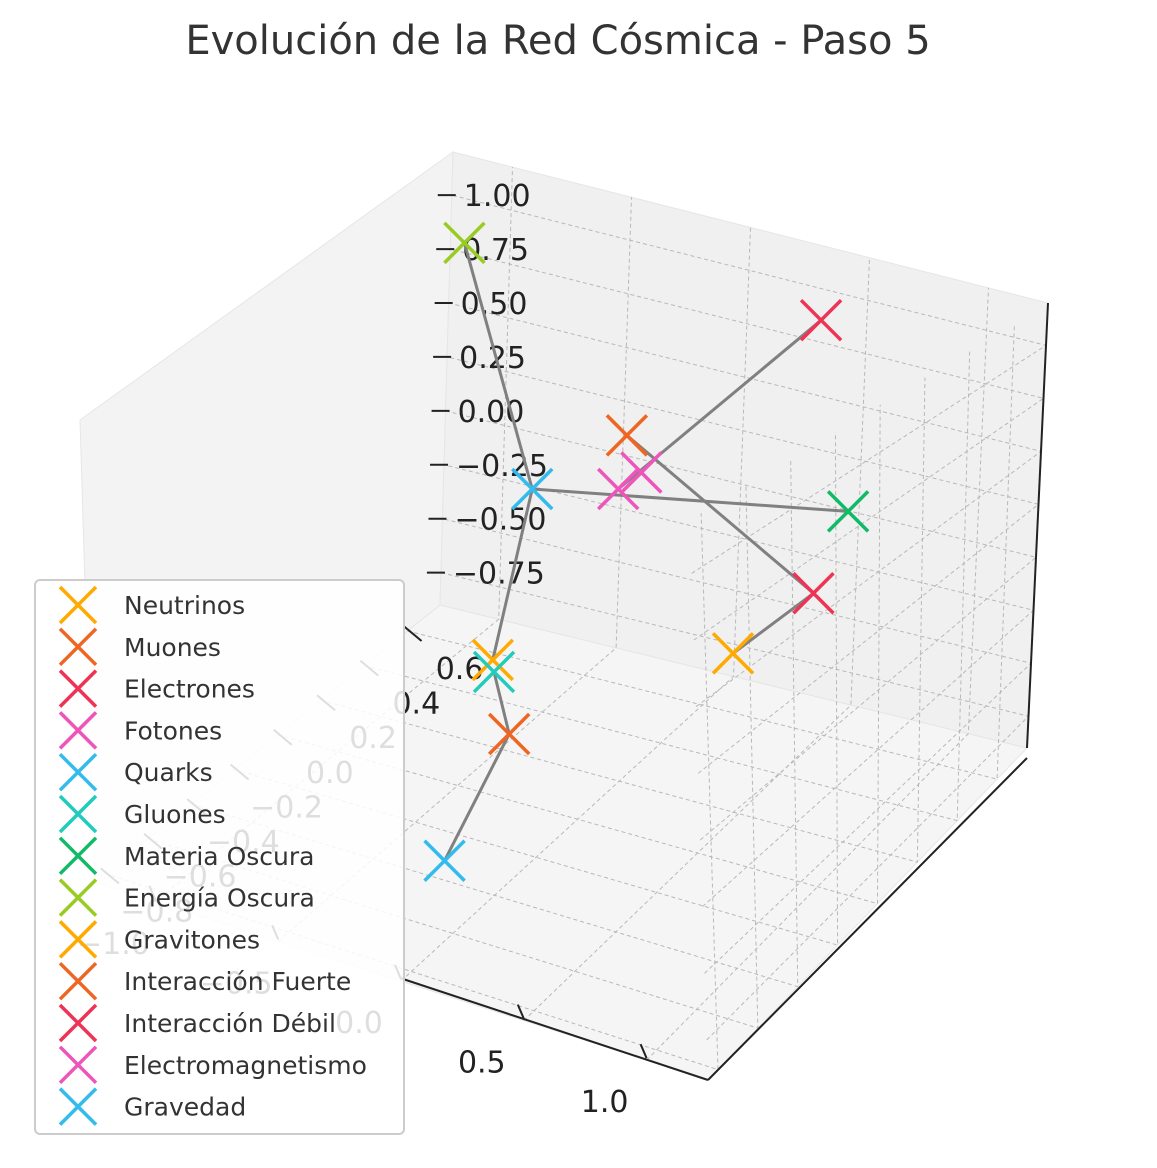  Describe the element at coordinates (192, 939) in the screenshot. I see `legend-label: Gravitones` at that location.